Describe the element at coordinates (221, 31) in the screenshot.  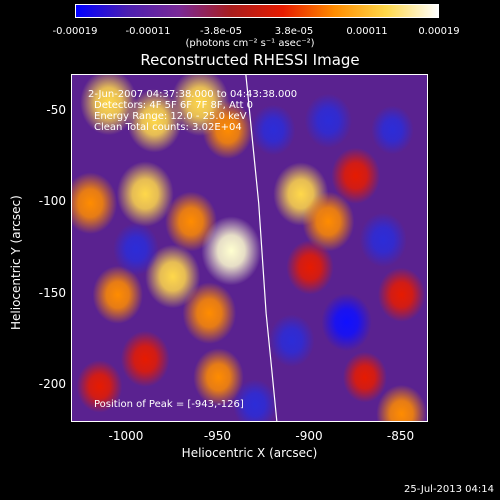
I see `colorbar-tick: -3.8e-05` at that location.